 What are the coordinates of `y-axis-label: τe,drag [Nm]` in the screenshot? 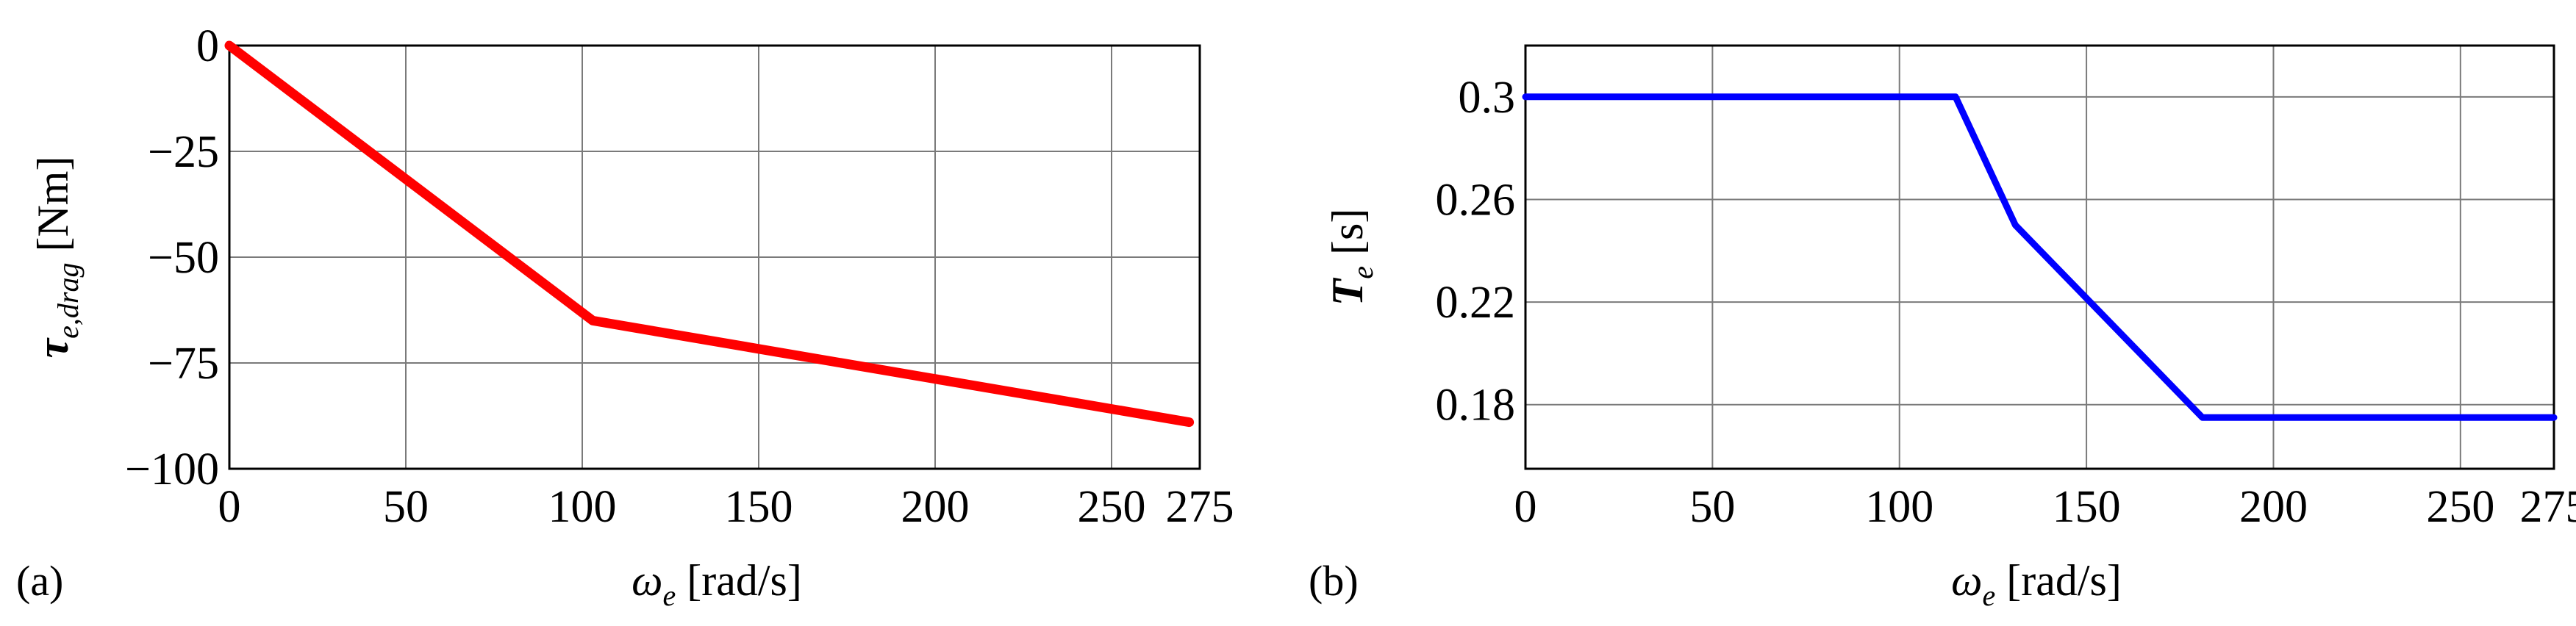 It's located at (57, 257).